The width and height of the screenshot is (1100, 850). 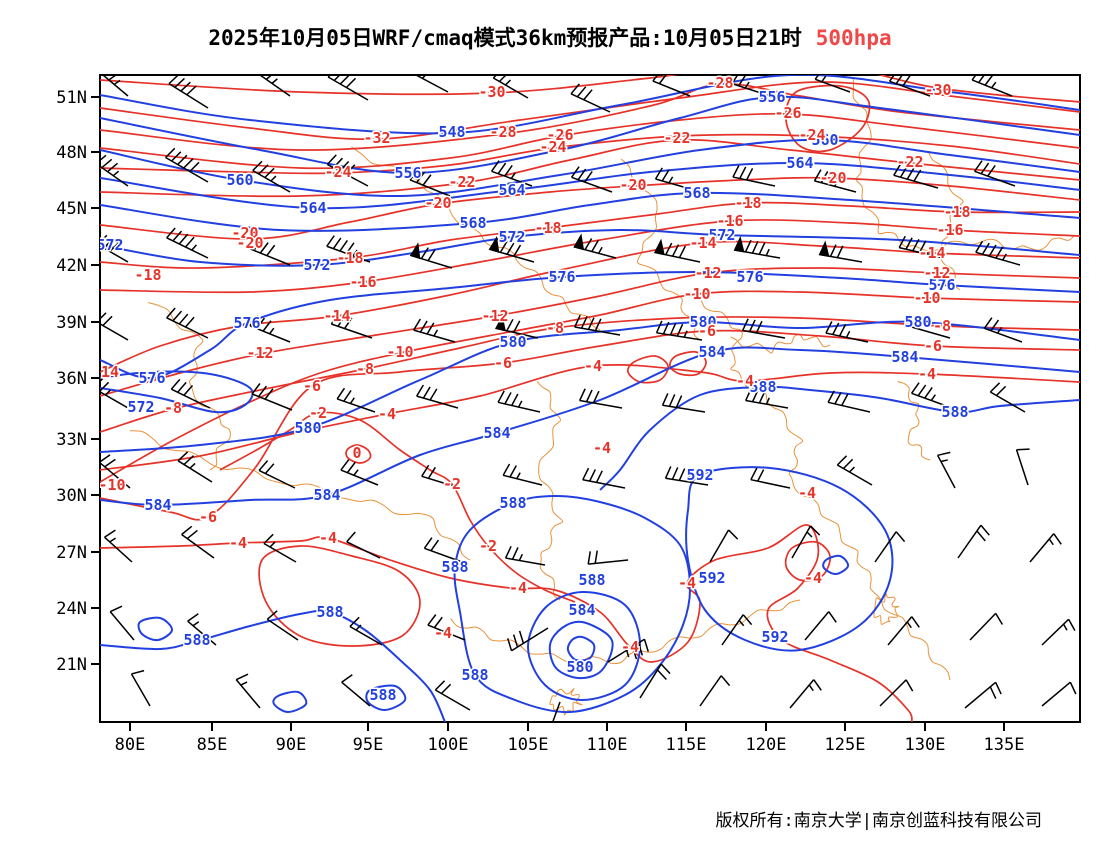 I want to click on lat-tick-label: 51N, so click(x=71, y=98).